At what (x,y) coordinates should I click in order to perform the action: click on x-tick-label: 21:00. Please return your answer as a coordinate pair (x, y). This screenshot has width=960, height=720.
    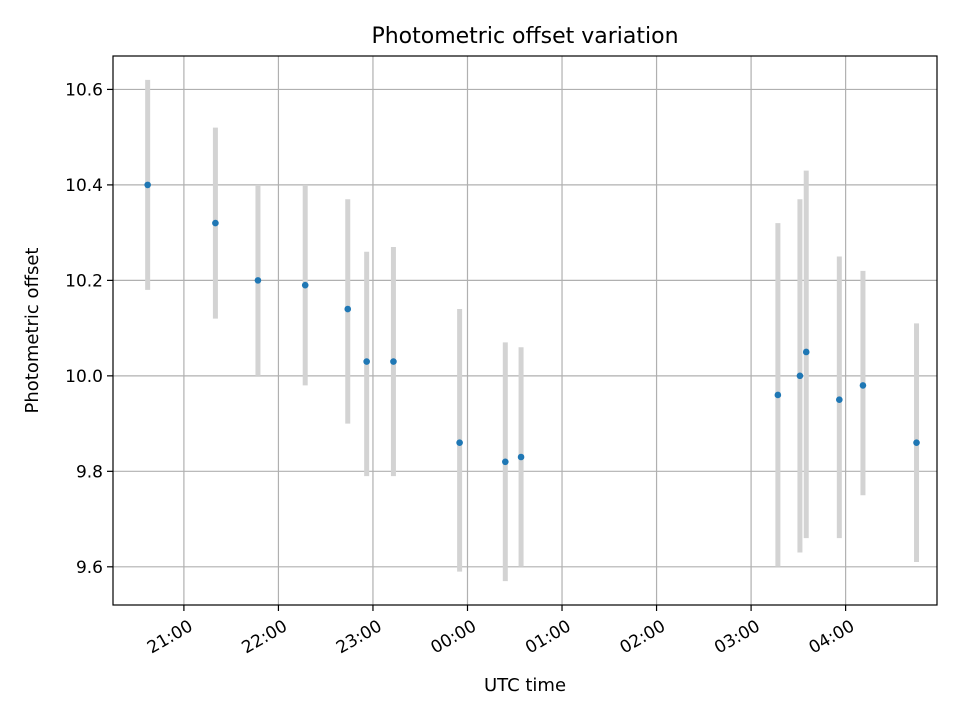
    Looking at the image, I should click on (170, 637).